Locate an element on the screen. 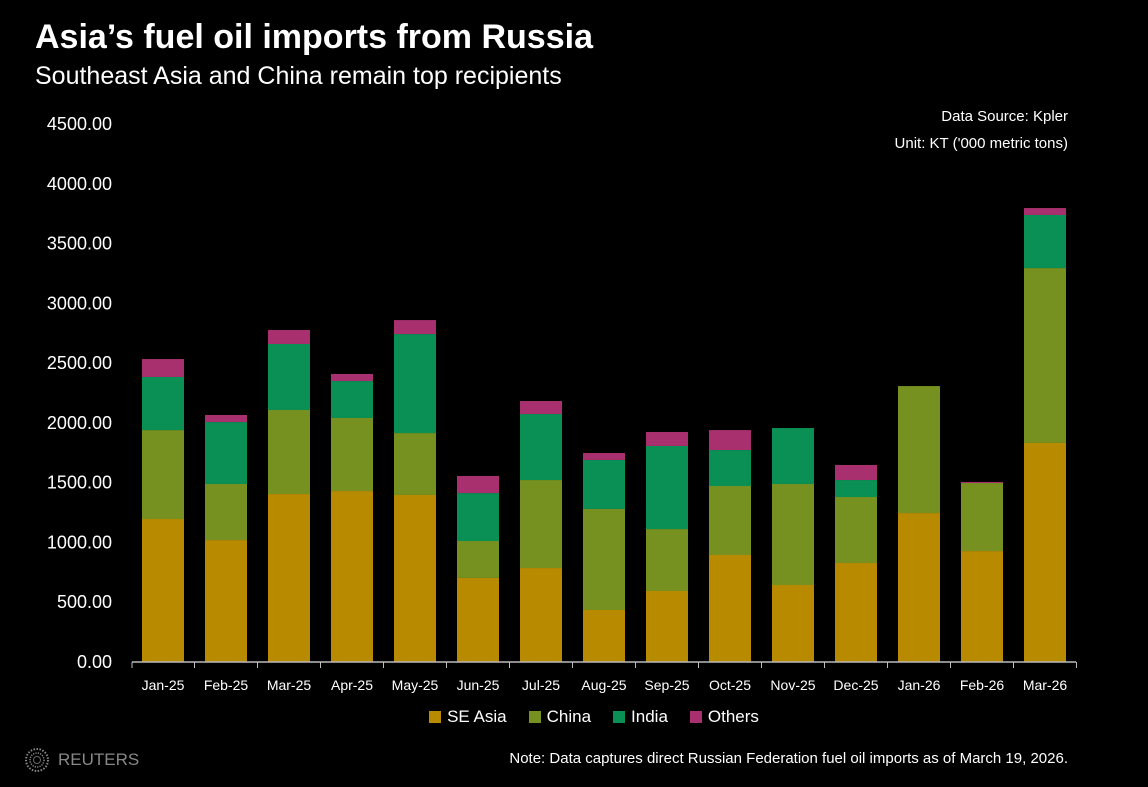 Image resolution: width=1148 pixels, height=787 pixels. x-tick-label: Apr-25 is located at coordinates (352, 685).